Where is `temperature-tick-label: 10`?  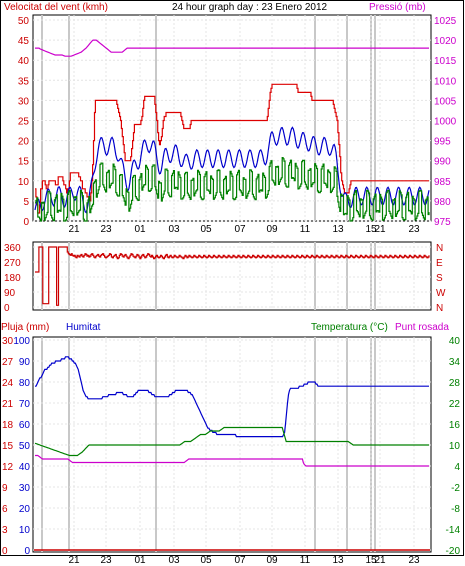
temperature-tick-label: 10 is located at coordinates (455, 446).